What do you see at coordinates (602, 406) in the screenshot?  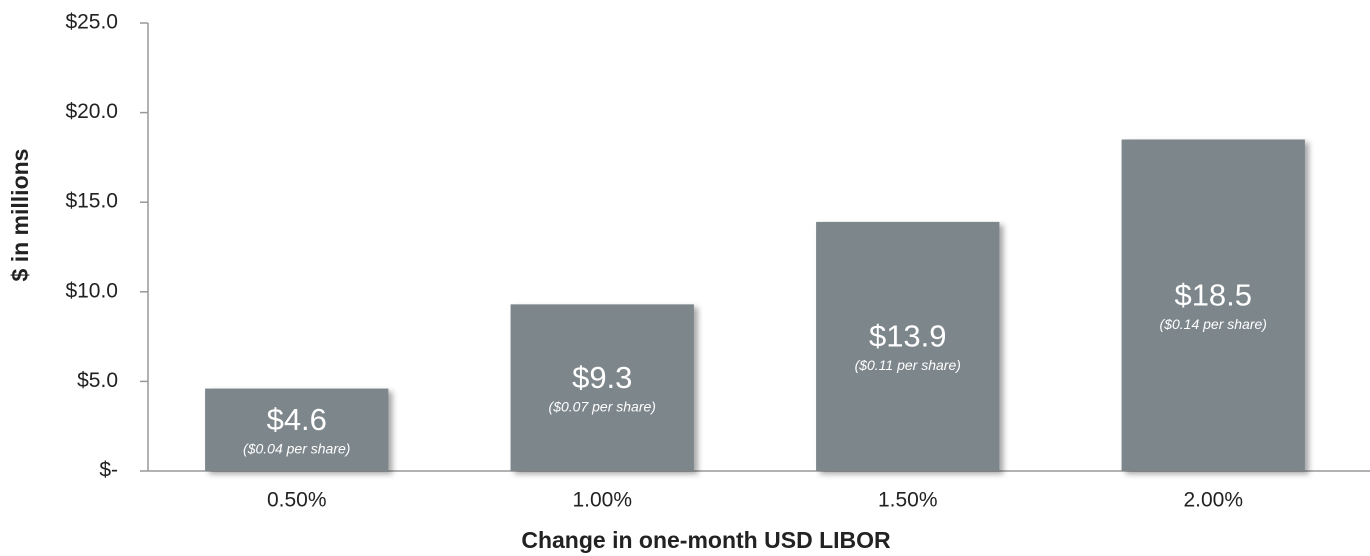 I see `per-share-label: ($0.07 per share)` at bounding box center [602, 406].